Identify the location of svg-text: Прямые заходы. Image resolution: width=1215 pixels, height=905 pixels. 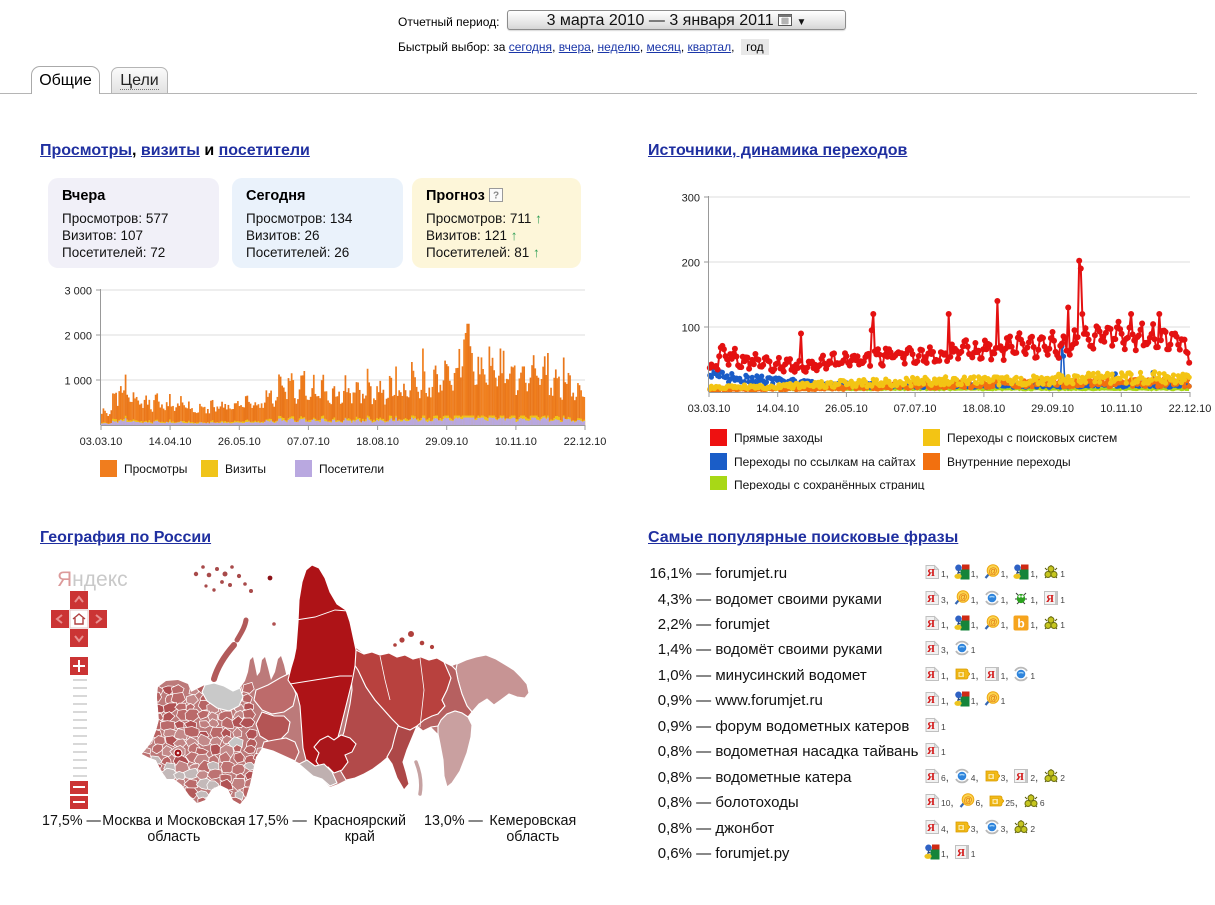
(778, 438).